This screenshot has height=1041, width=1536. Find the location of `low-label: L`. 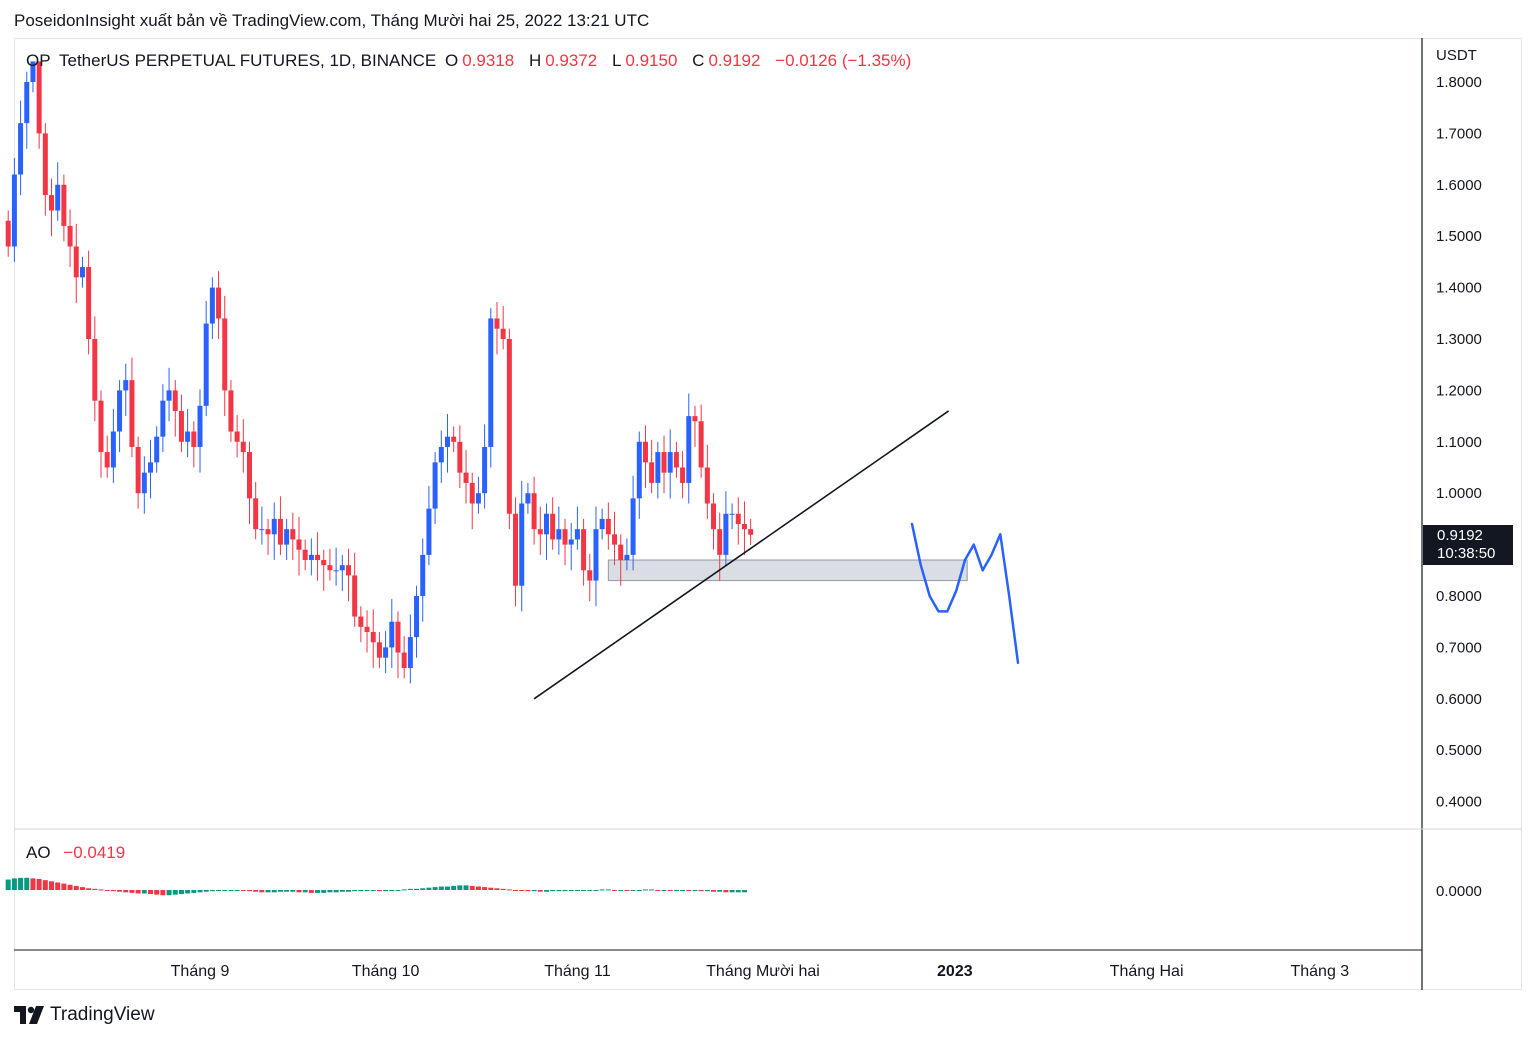

low-label: L is located at coordinates (616, 60).